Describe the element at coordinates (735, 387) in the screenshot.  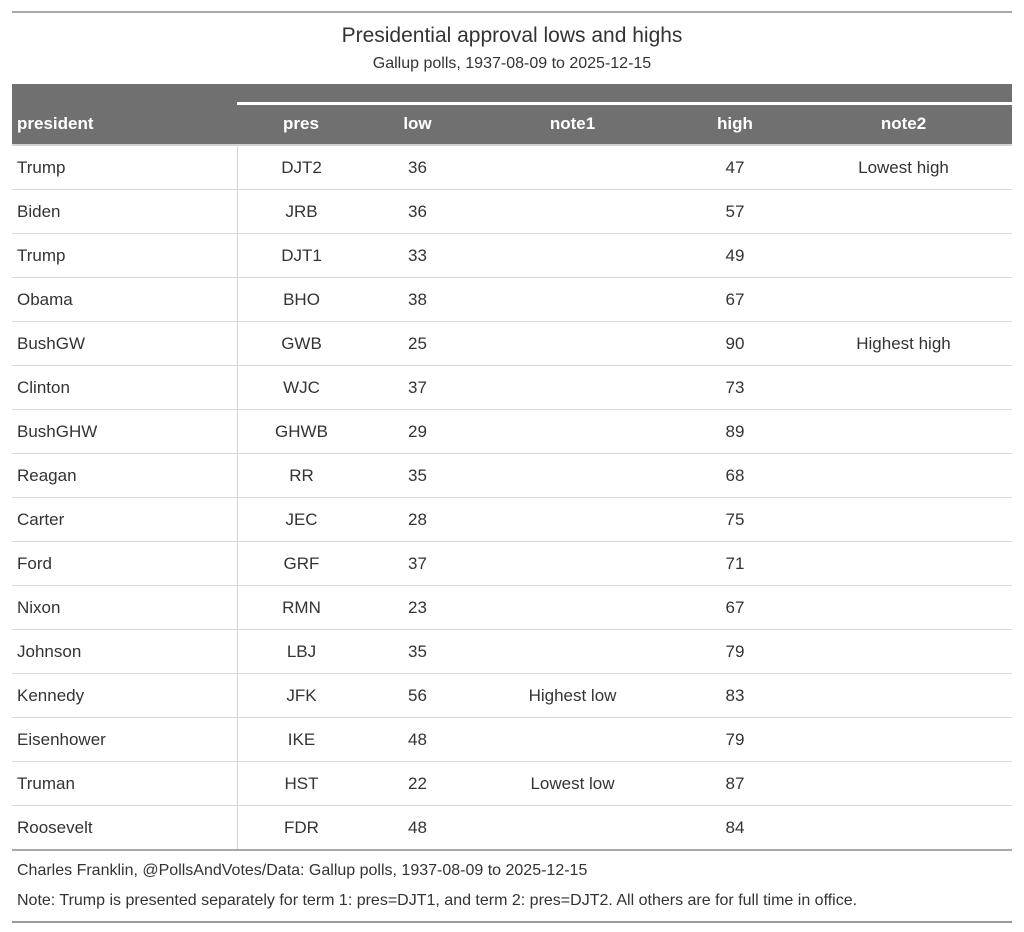
I see `cell-high: 73` at that location.